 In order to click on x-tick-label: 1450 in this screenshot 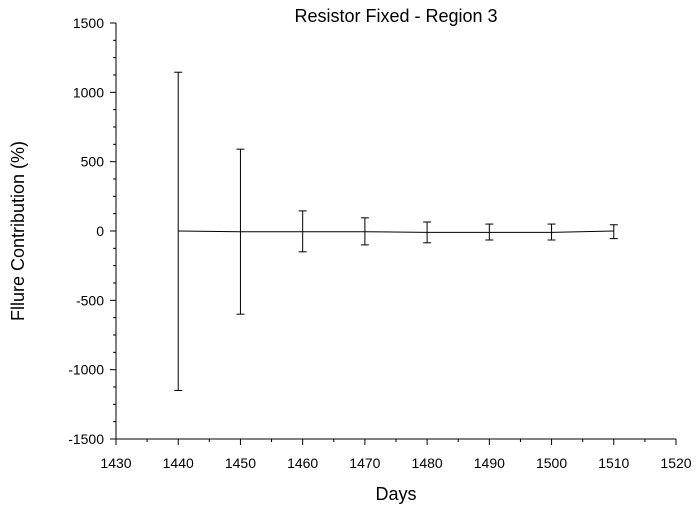, I will do `click(240, 463)`.